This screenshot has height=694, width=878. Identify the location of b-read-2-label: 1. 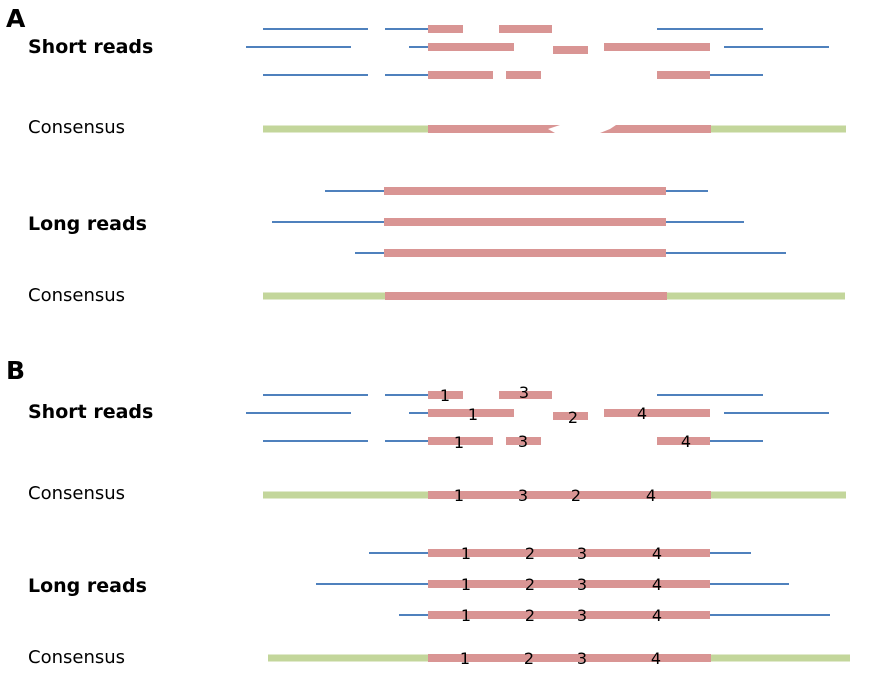
(445, 395).